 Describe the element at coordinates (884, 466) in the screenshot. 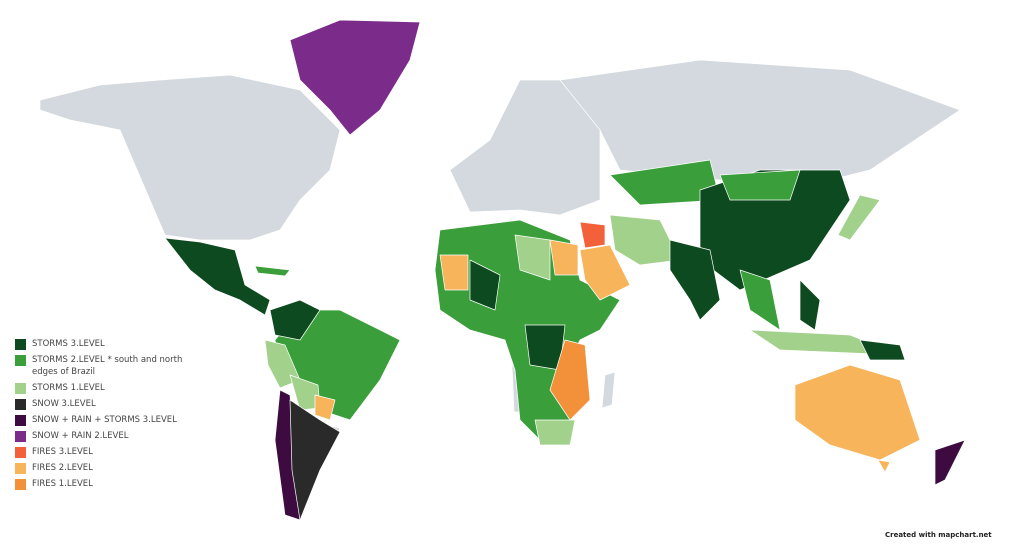

I see `tasmania` at that location.